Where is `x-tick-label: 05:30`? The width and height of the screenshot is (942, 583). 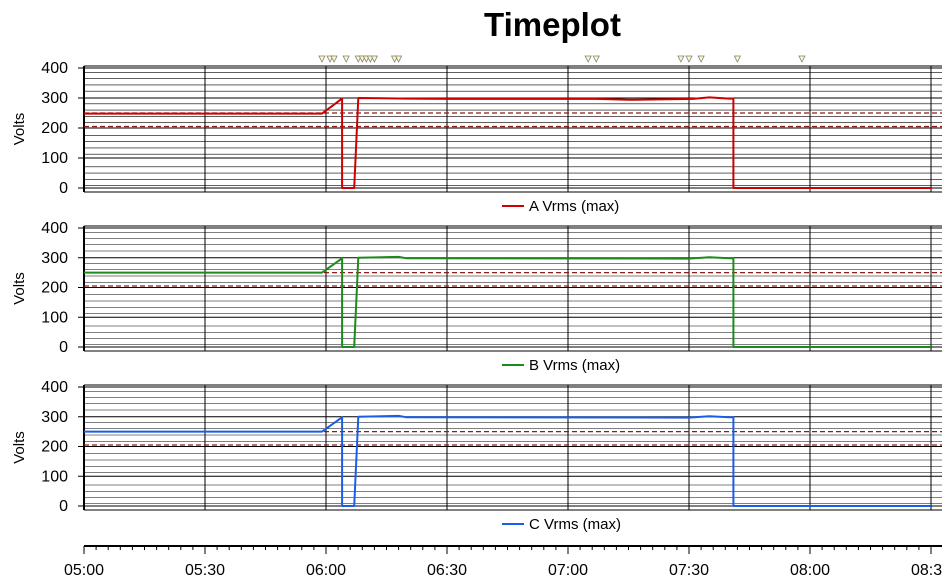
x-tick-label: 05:30 is located at coordinates (205, 570).